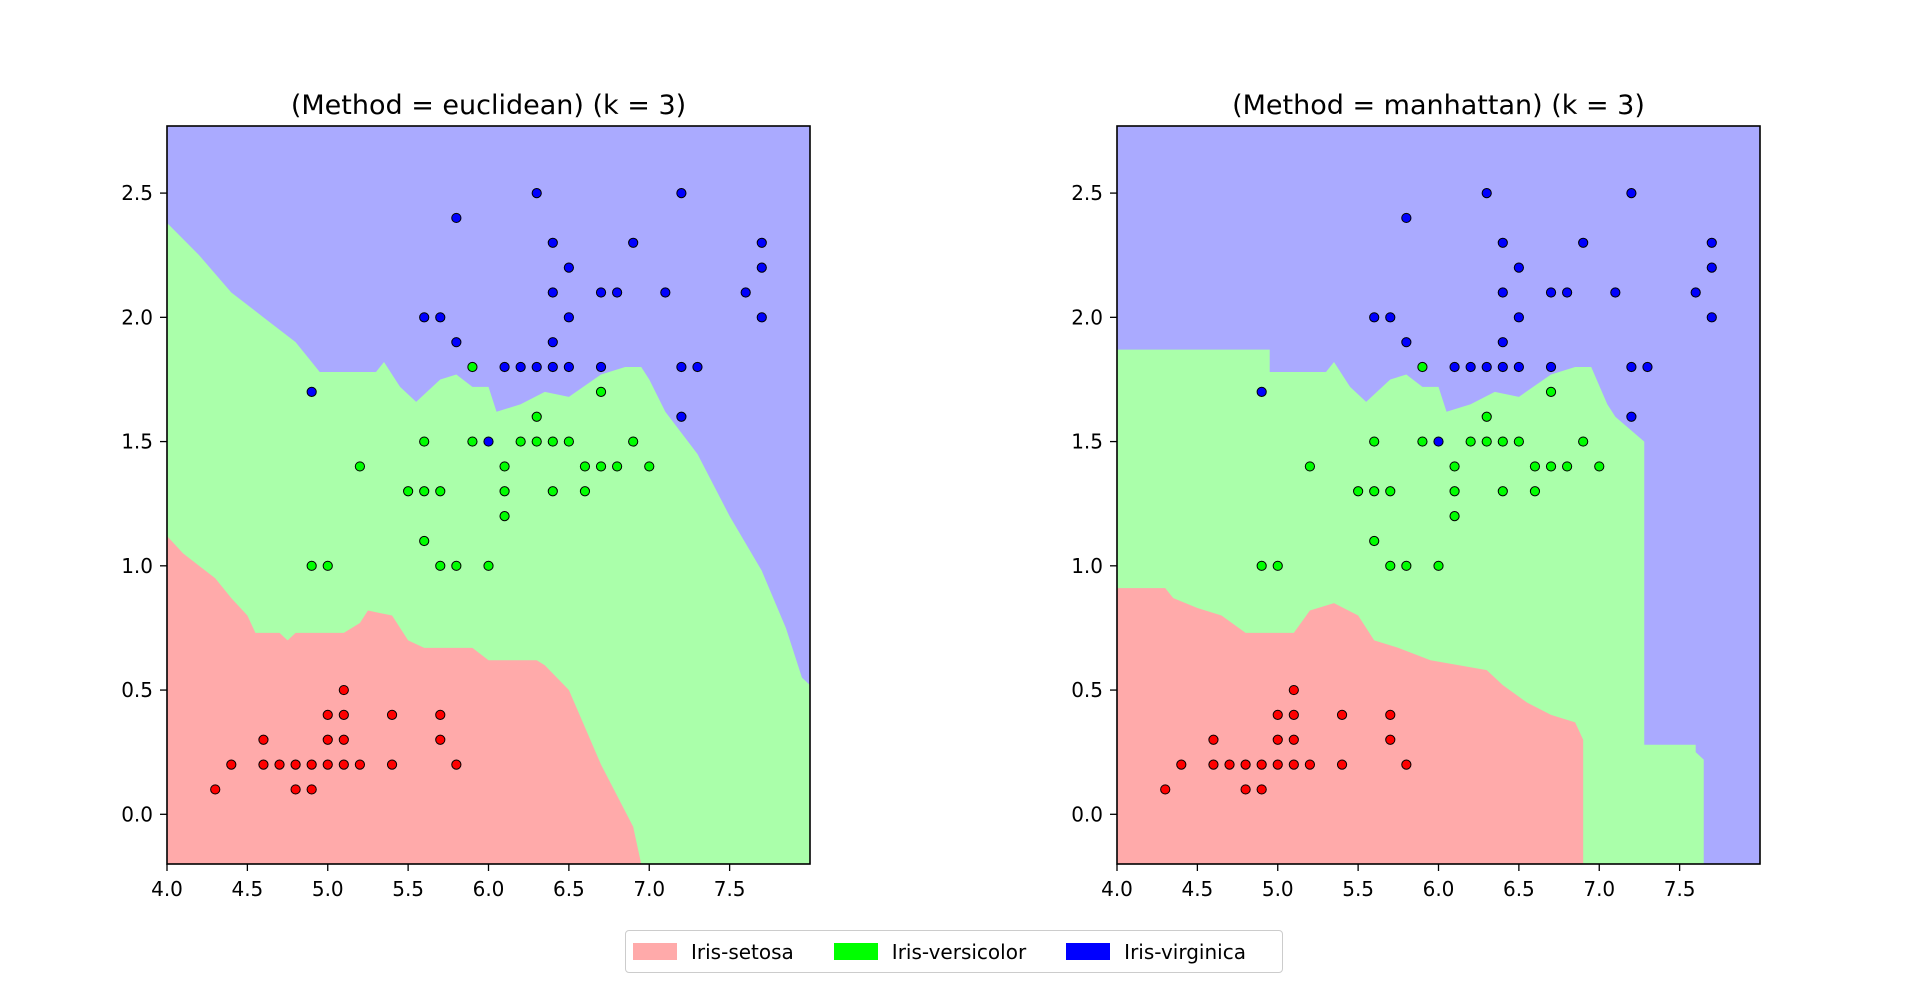  What do you see at coordinates (488, 105) in the screenshot?
I see `chart-title: (Method = euclidean) (k = 3)` at bounding box center [488, 105].